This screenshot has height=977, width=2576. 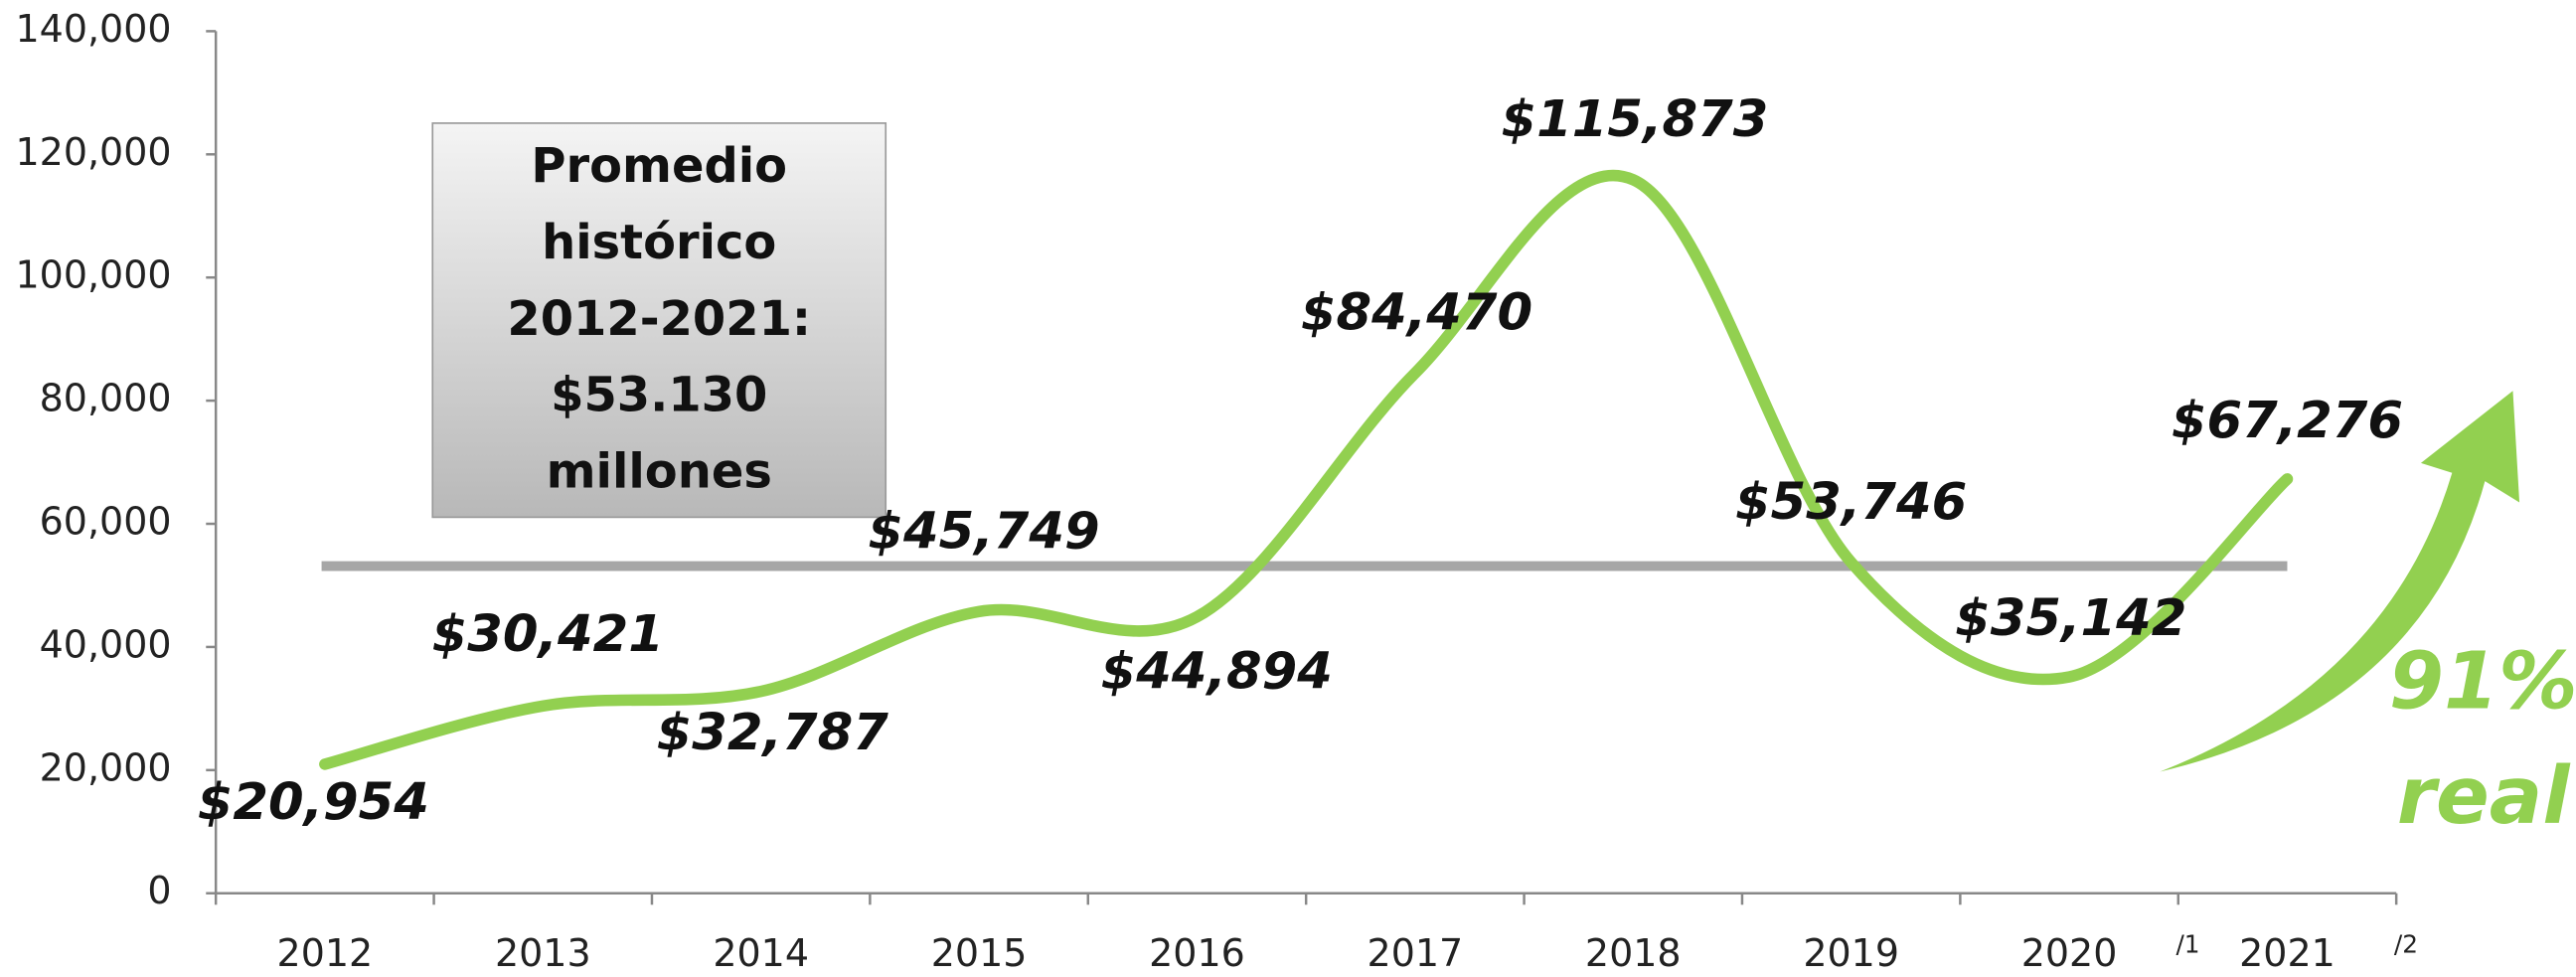 What do you see at coordinates (2287, 420) in the screenshot?
I see `value-label: $67,276` at bounding box center [2287, 420].